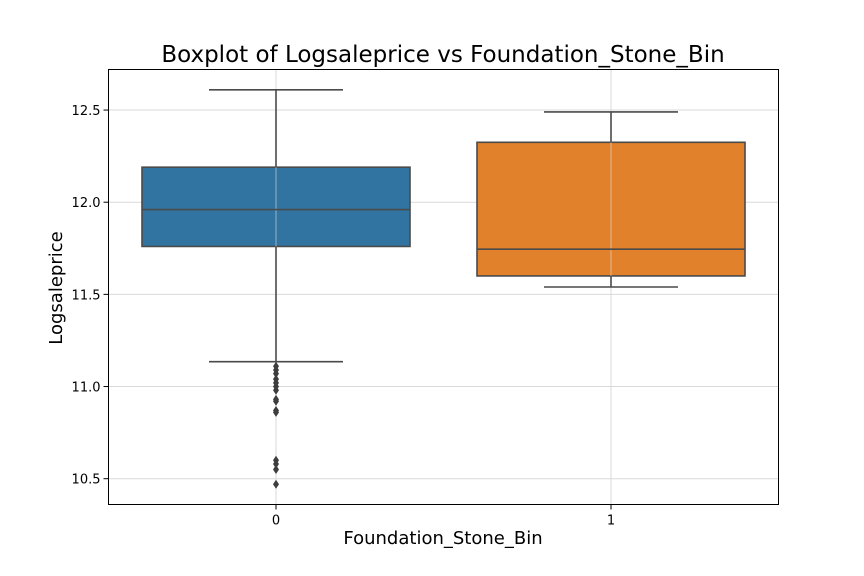 The height and width of the screenshot is (576, 864). I want to click on y-axis-ticks: 10.5 11.0 11.5 12.0 12.5, so click(90, 296).